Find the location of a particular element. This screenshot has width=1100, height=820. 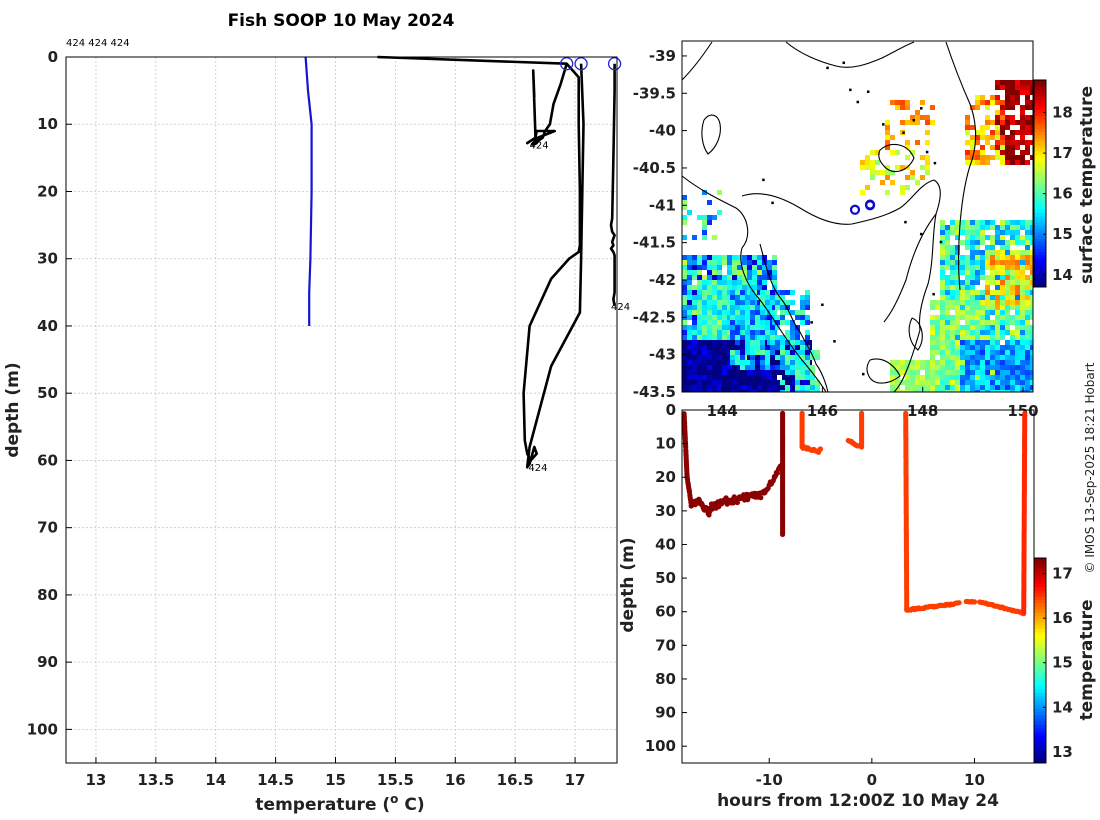

timeseries-colorbar-tick-label: 14 is located at coordinates (1062, 707).